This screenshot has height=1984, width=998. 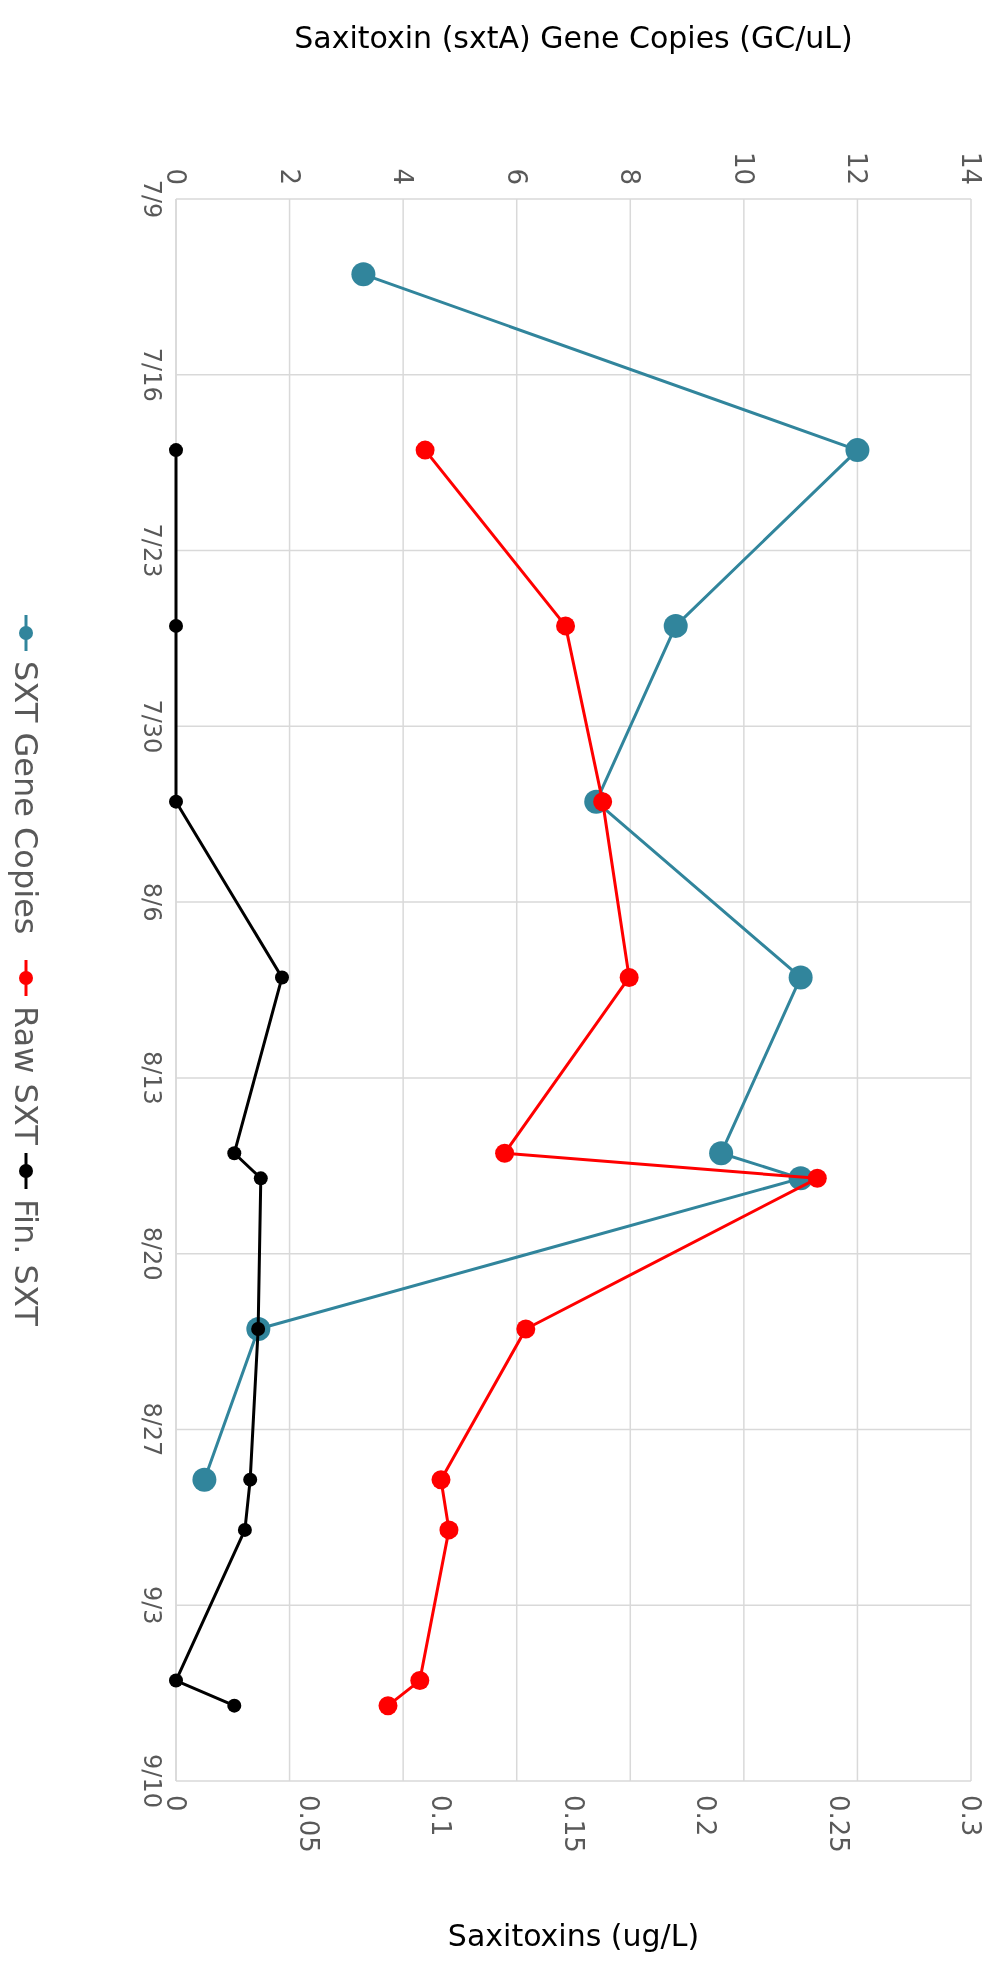 What do you see at coordinates (25, 1263) in the screenshot?
I see `legend-label: Fin. SXT` at bounding box center [25, 1263].